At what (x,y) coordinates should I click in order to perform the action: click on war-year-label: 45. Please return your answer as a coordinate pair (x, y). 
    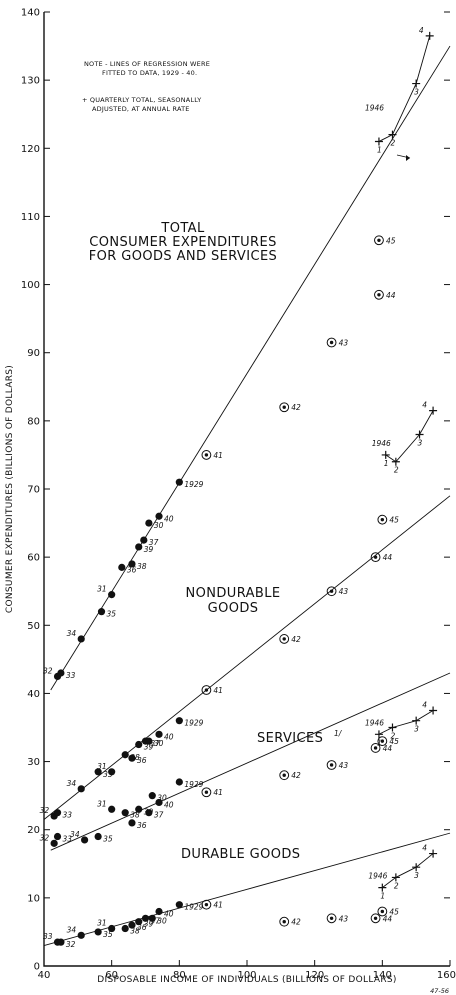
    Looking at the image, I should click on (394, 911).